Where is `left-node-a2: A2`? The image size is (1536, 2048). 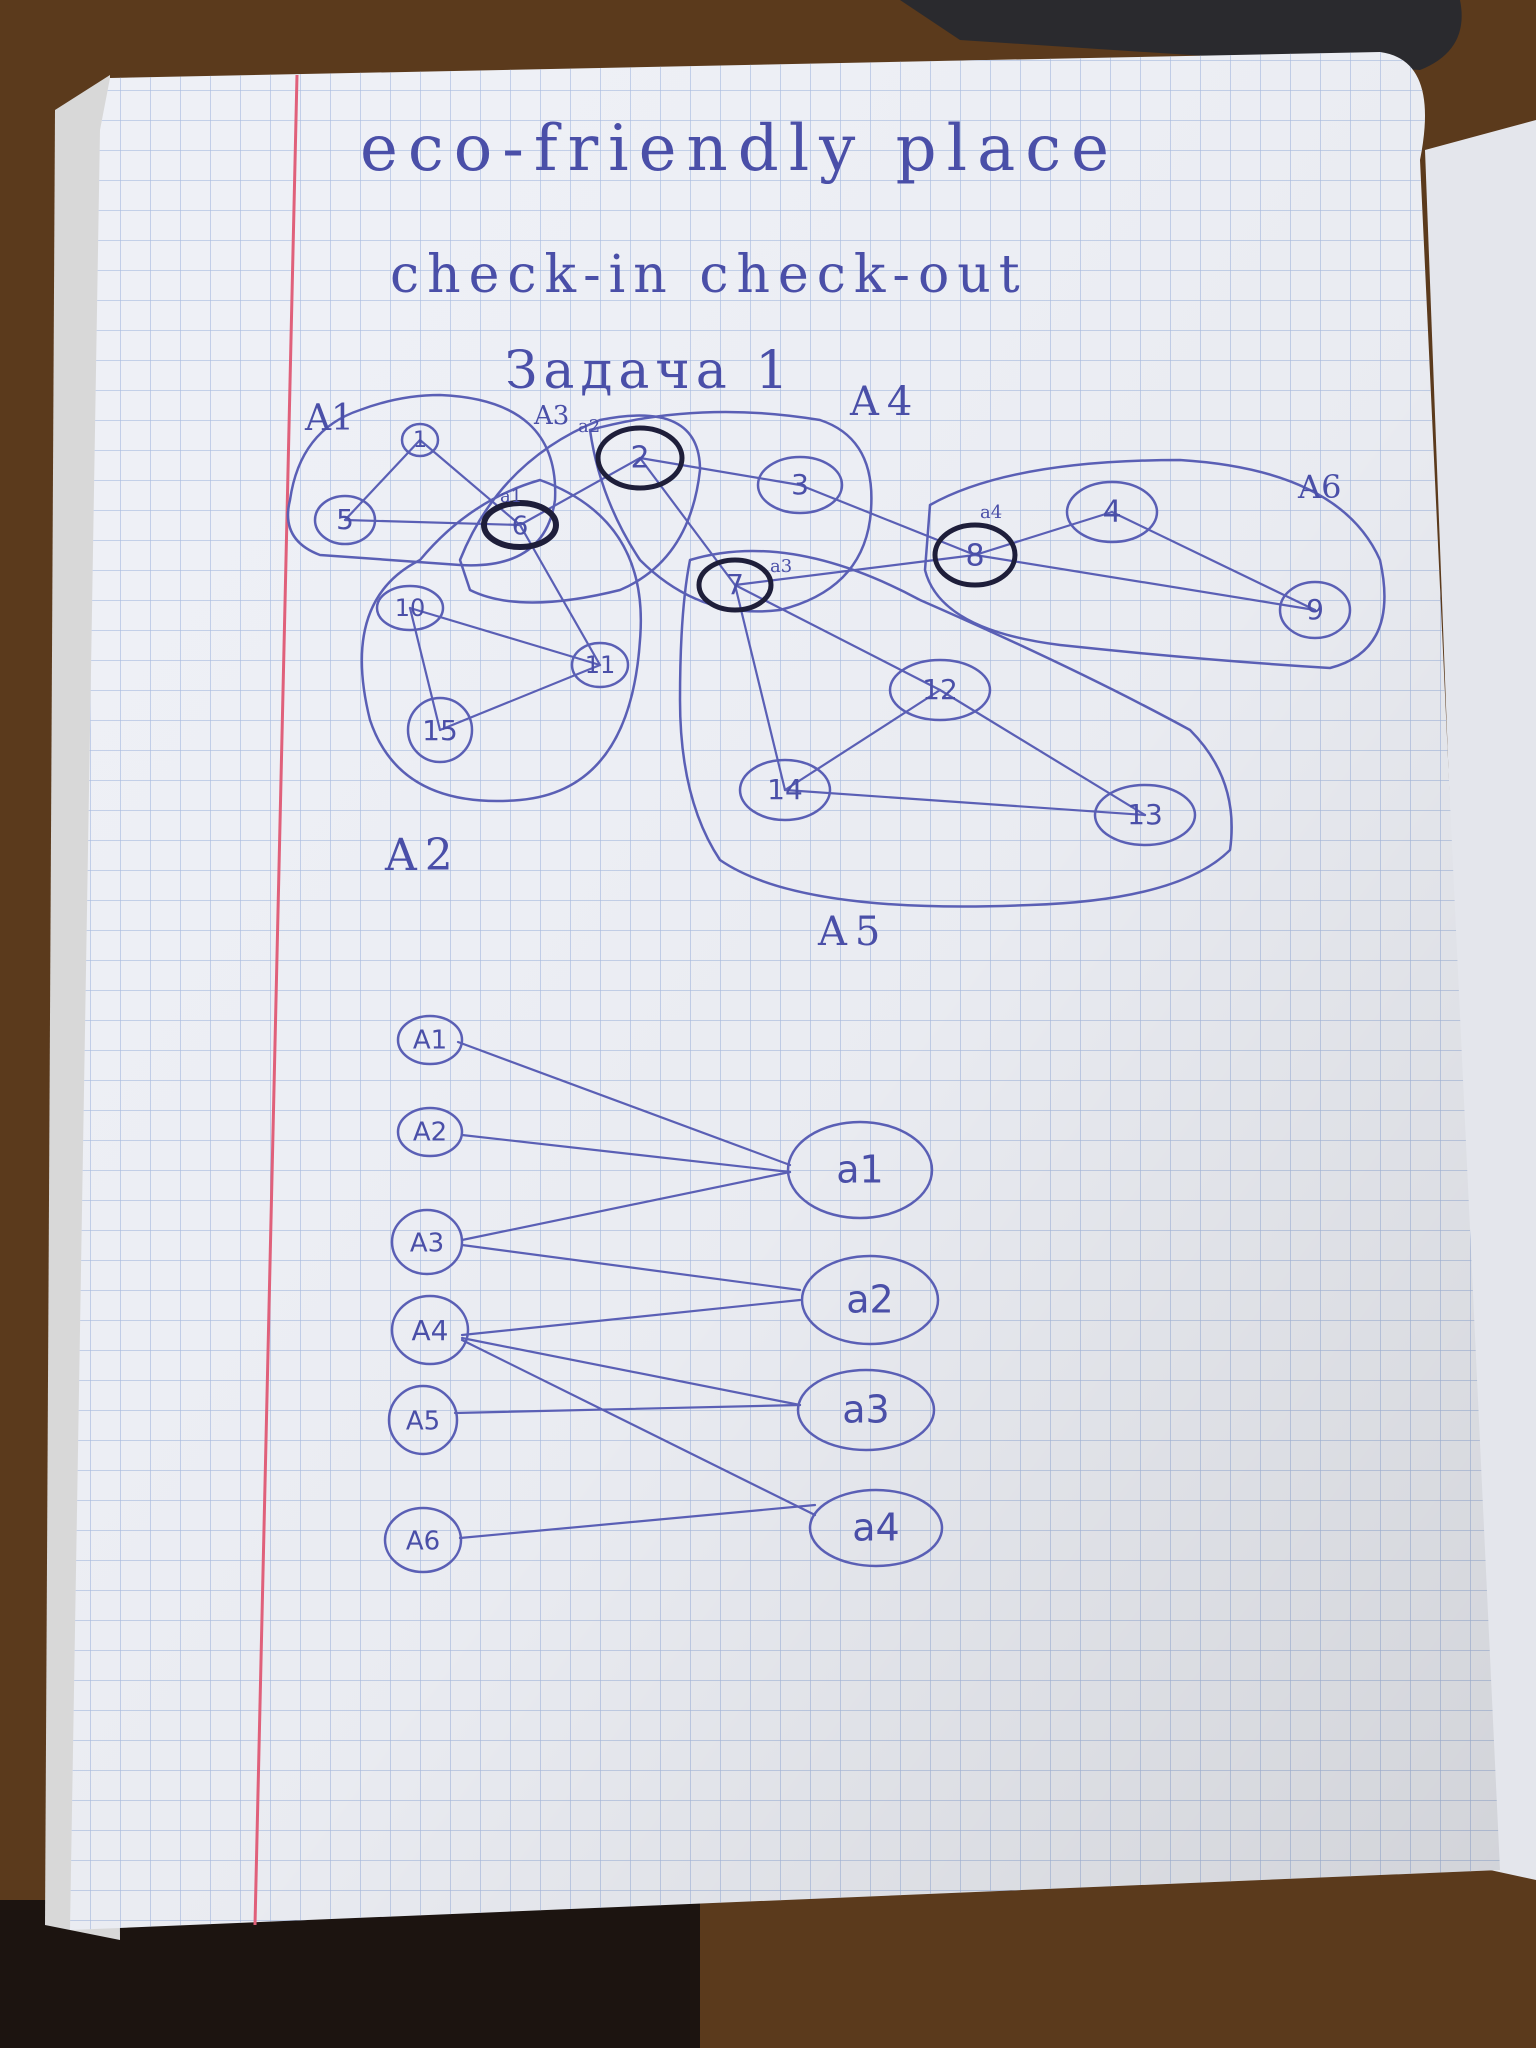
left-node-a2: A2 is located at coordinates (430, 1132).